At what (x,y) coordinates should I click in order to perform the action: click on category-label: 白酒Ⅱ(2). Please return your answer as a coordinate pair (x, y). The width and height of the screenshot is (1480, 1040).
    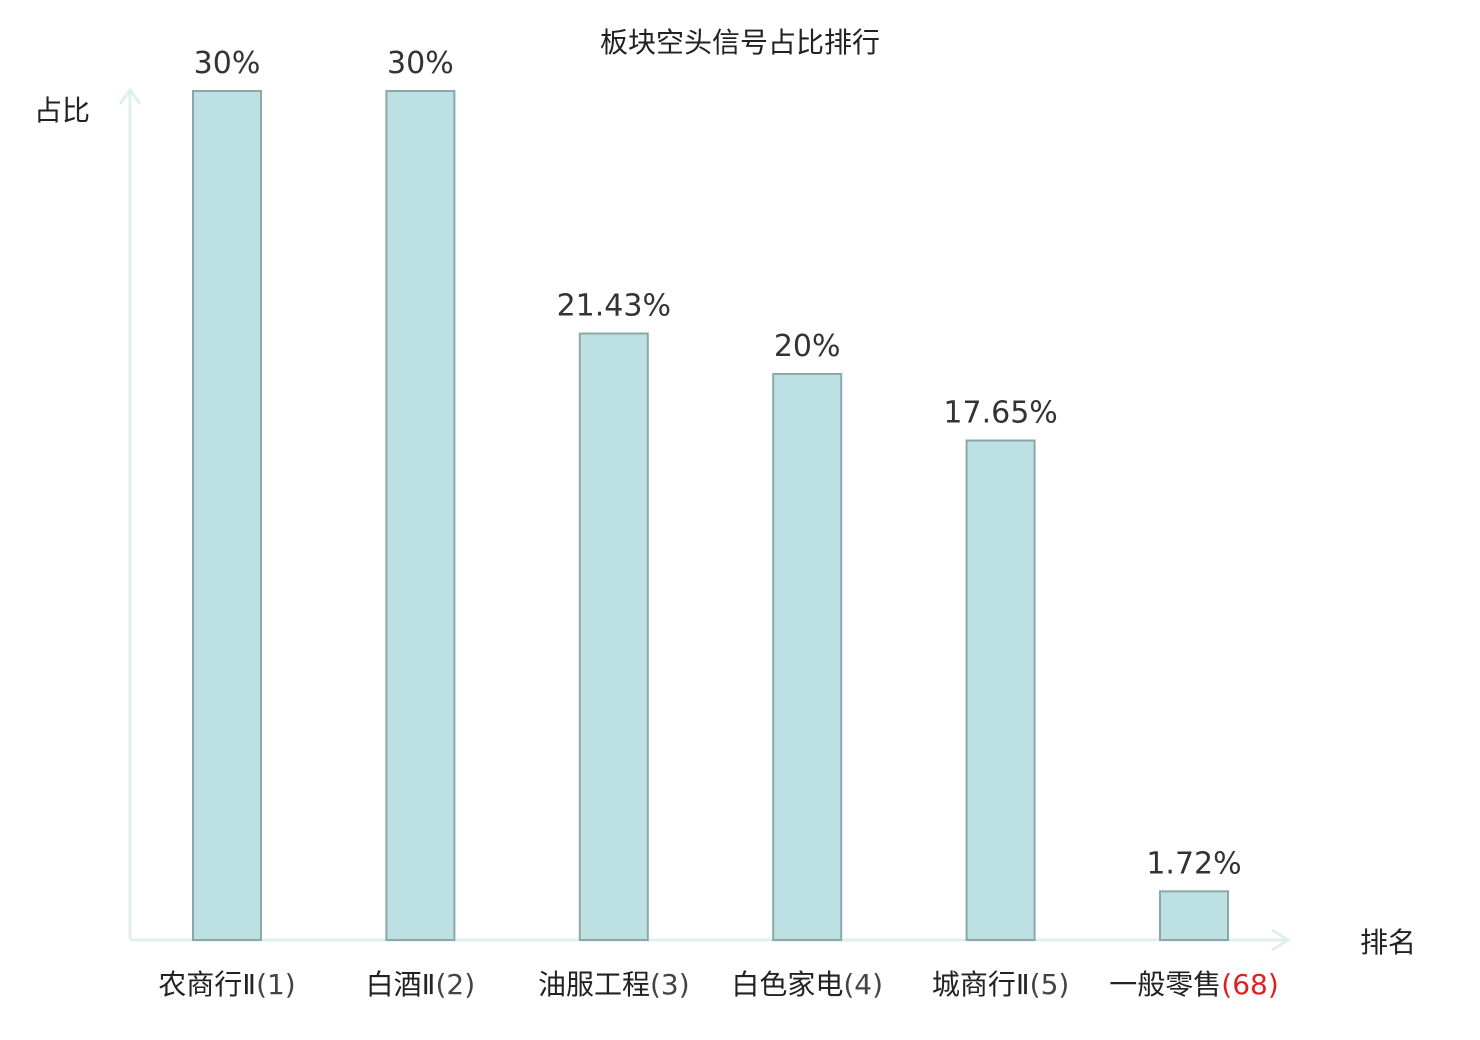
    Looking at the image, I should click on (420, 984).